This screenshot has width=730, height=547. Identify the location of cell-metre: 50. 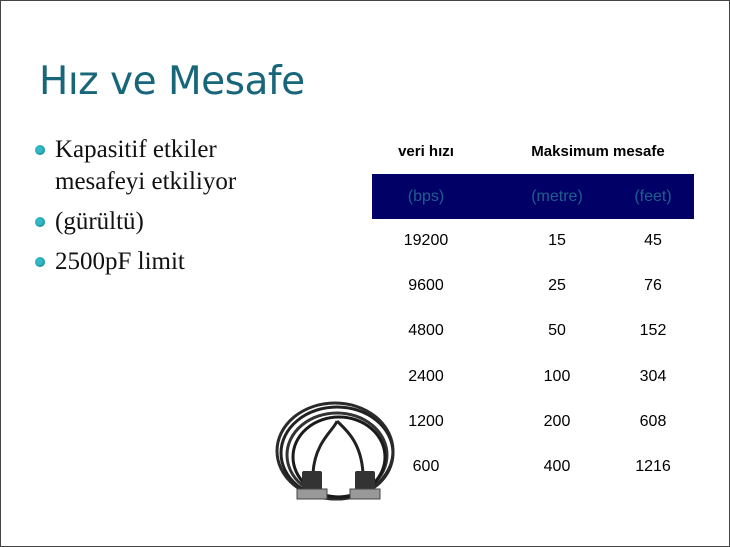
(557, 331).